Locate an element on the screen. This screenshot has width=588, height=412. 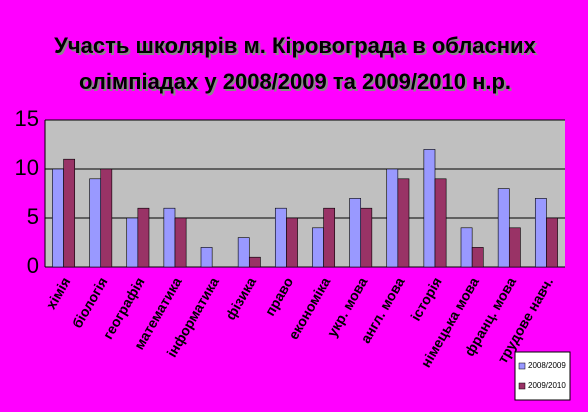
legend-label: 2008/2009 is located at coordinates (547, 365).